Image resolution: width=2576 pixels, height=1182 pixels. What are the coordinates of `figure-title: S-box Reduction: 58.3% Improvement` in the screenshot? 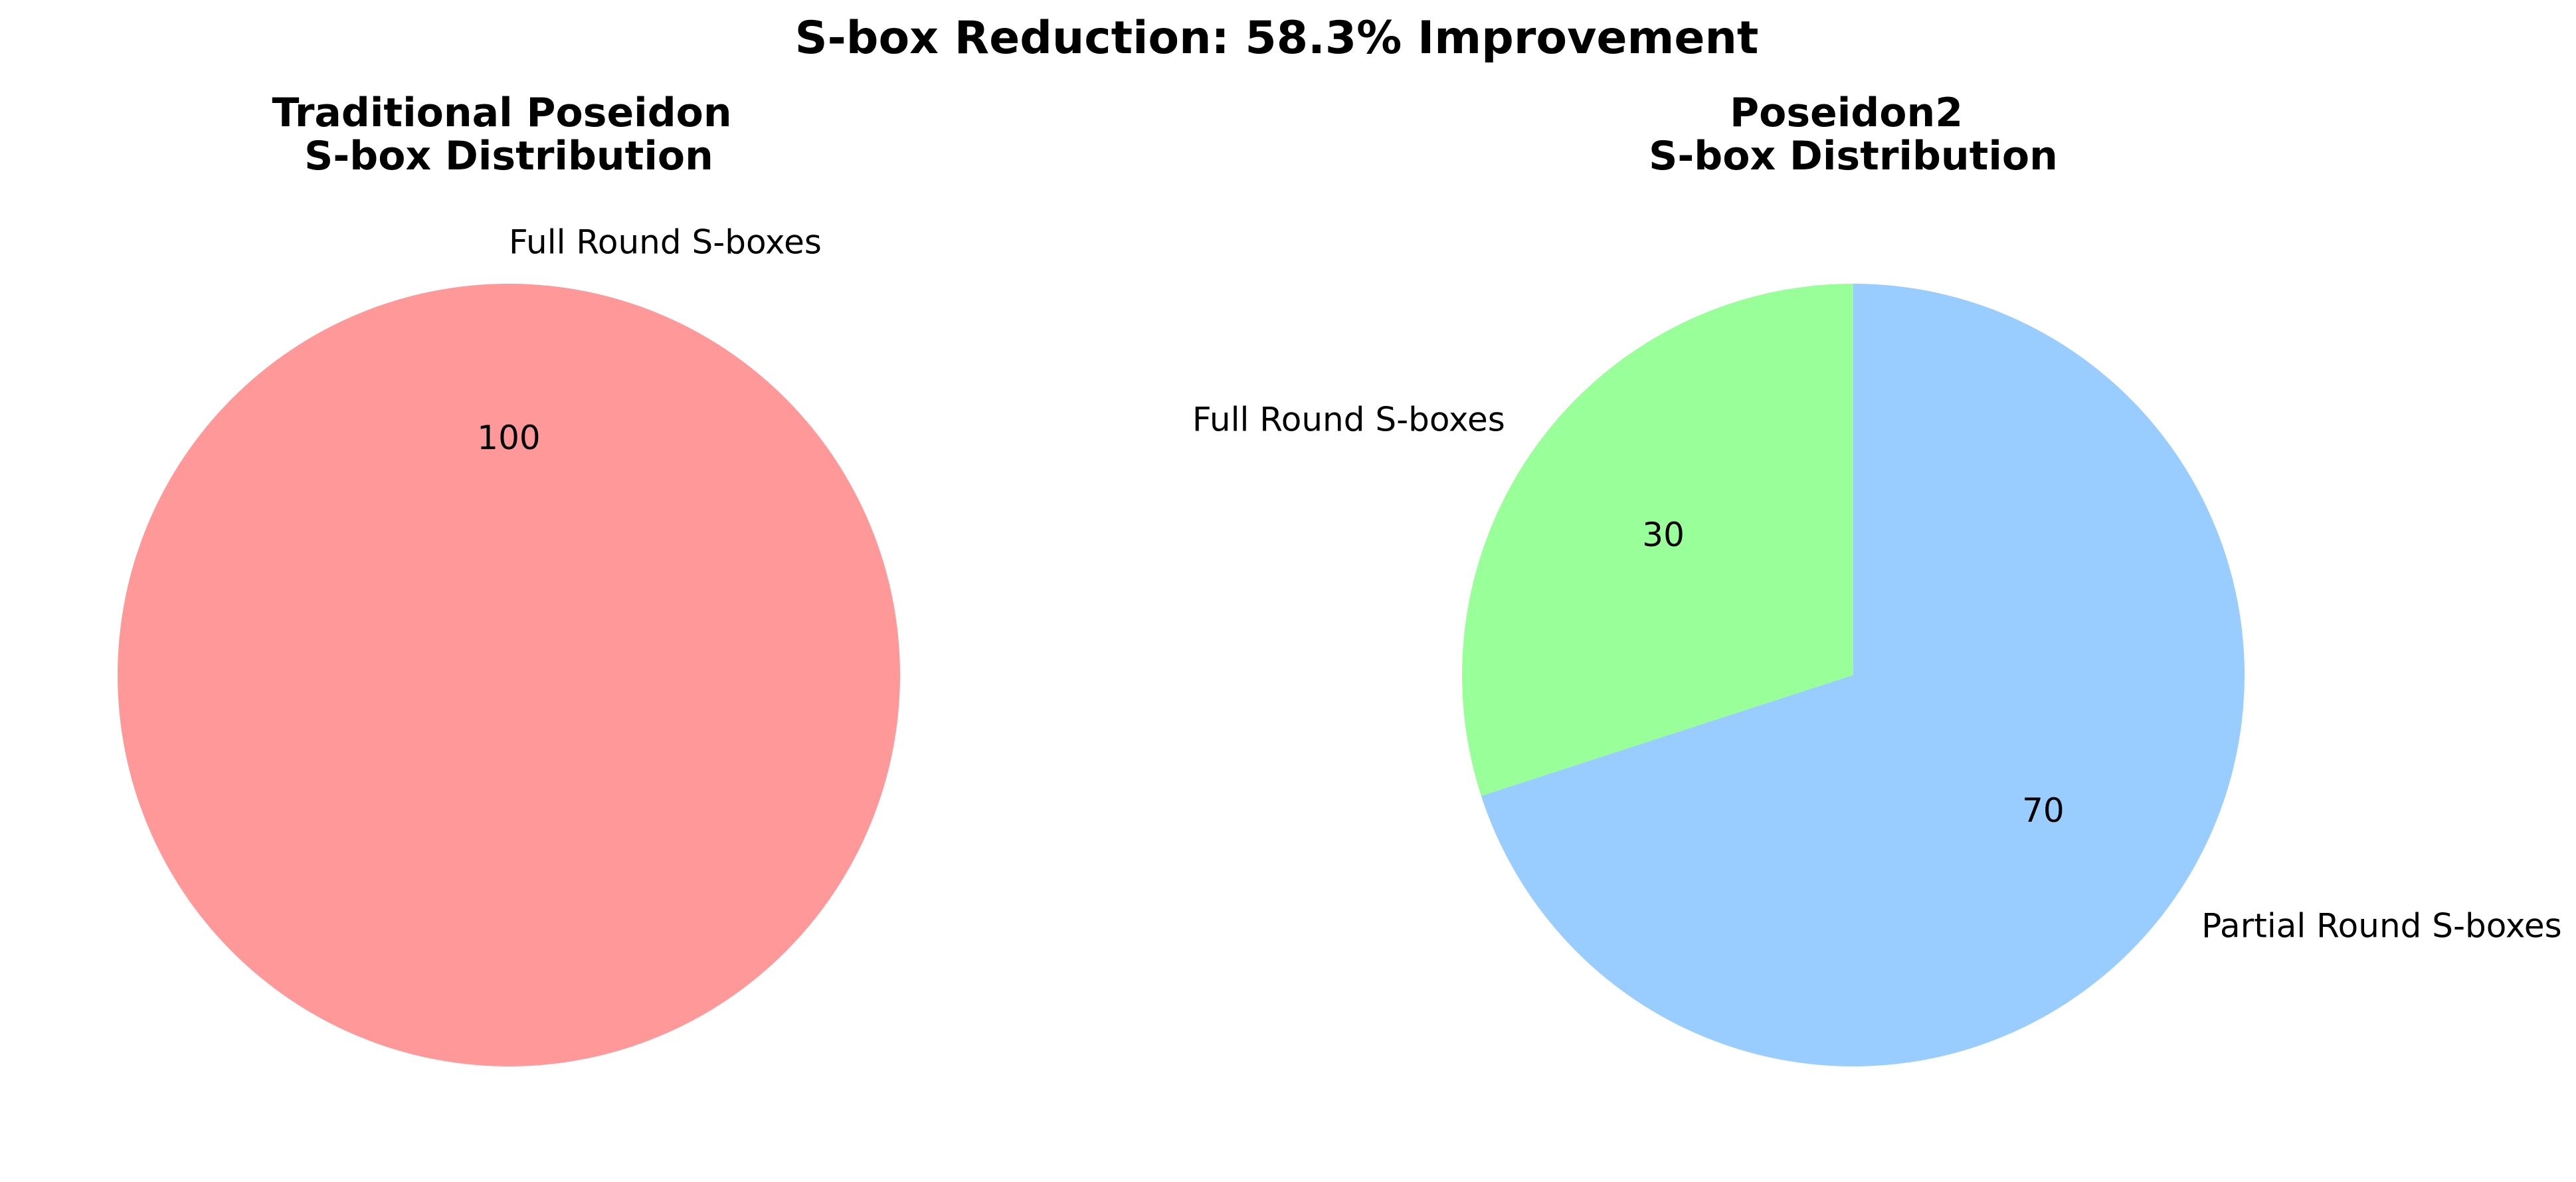 It's located at (1277, 38).